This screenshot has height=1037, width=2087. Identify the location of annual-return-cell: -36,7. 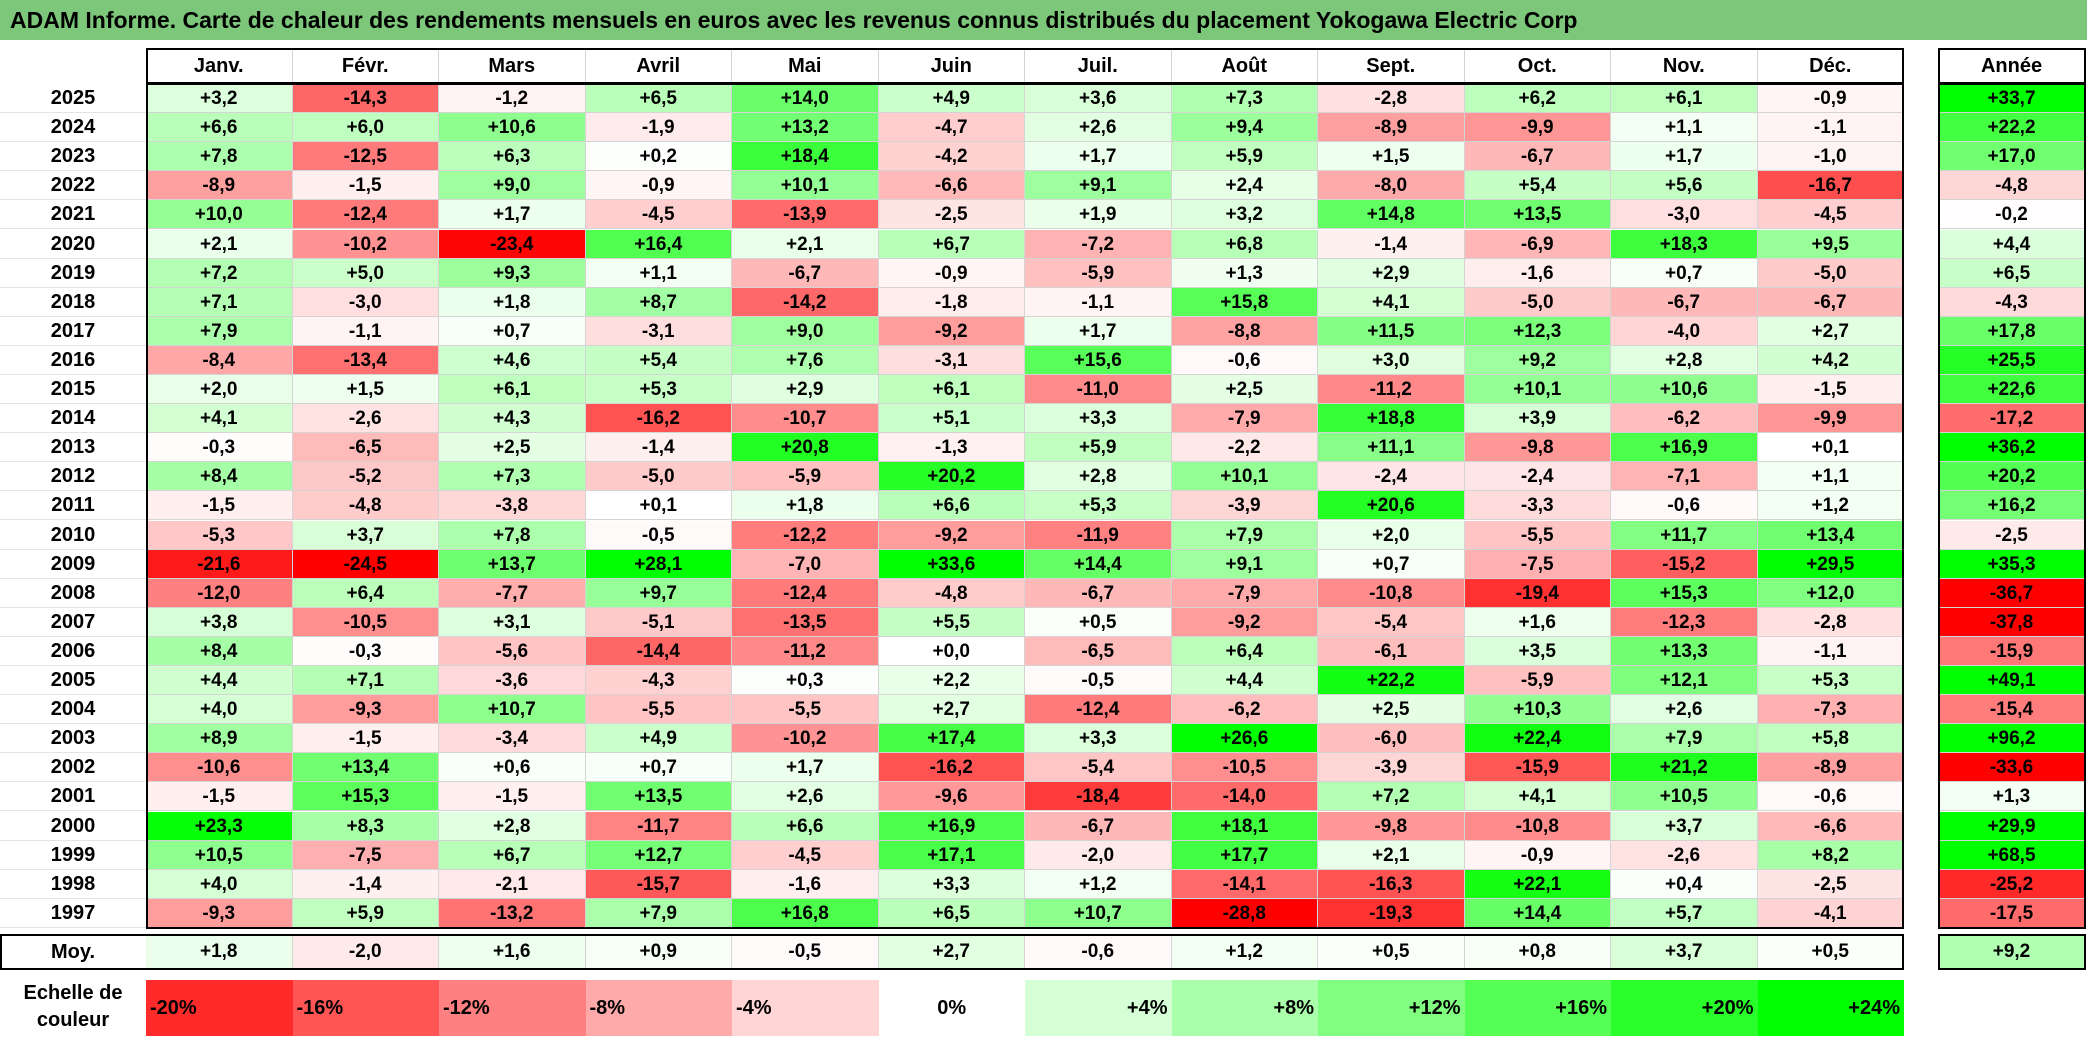
(2012, 593).